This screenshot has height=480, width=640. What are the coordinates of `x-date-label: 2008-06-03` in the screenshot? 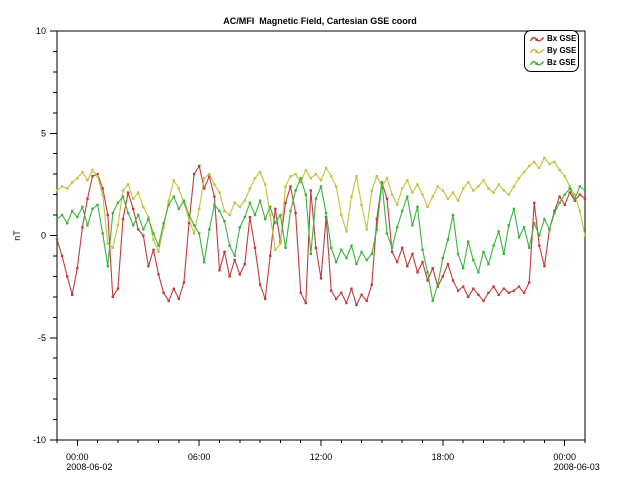 It's located at (577, 467).